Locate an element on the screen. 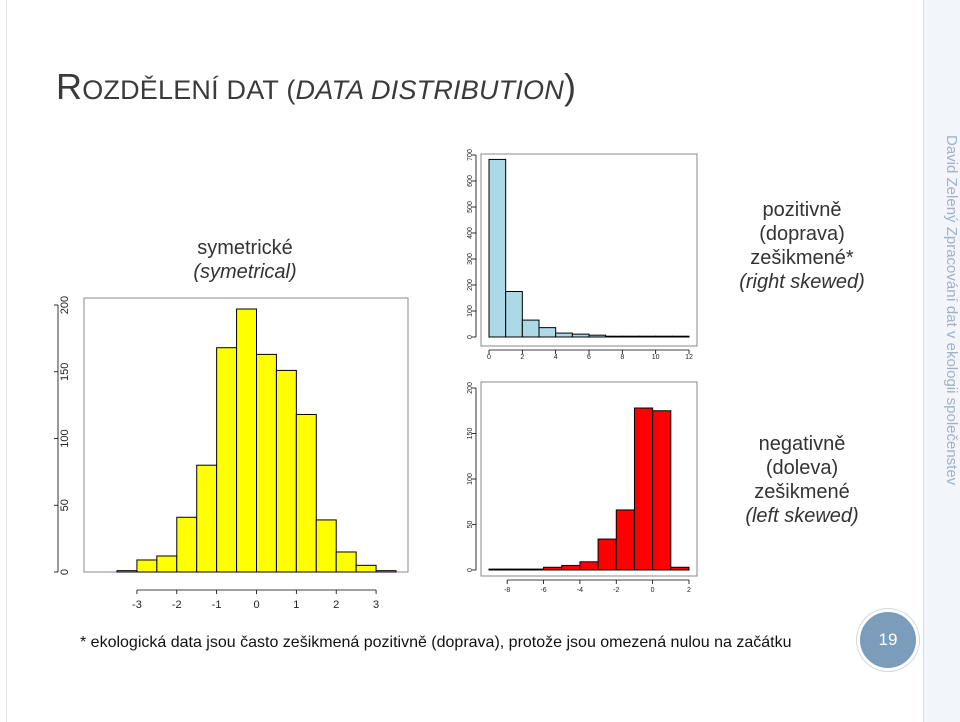  right-skewed-y-tick-label: 400 is located at coordinates (470, 233).